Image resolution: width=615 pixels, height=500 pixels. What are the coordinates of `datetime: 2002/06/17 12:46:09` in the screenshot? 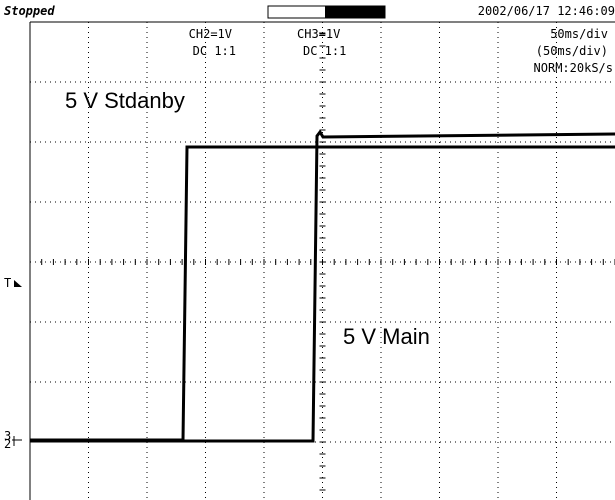 It's located at (546, 11).